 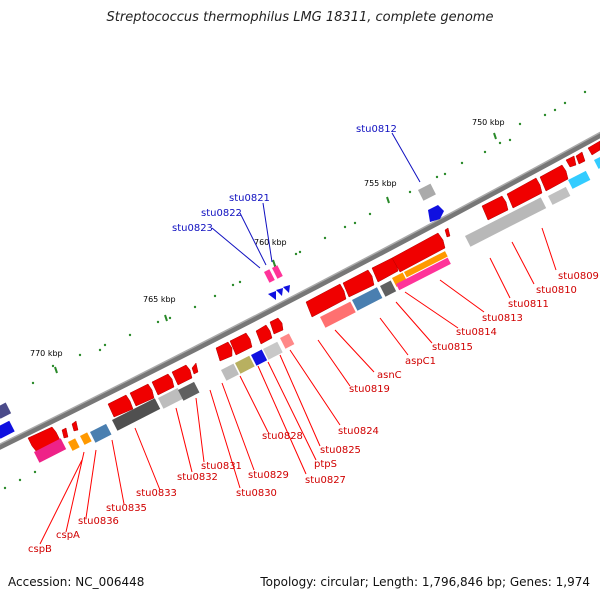 I want to click on gene-label: stu0836, so click(x=98, y=521).